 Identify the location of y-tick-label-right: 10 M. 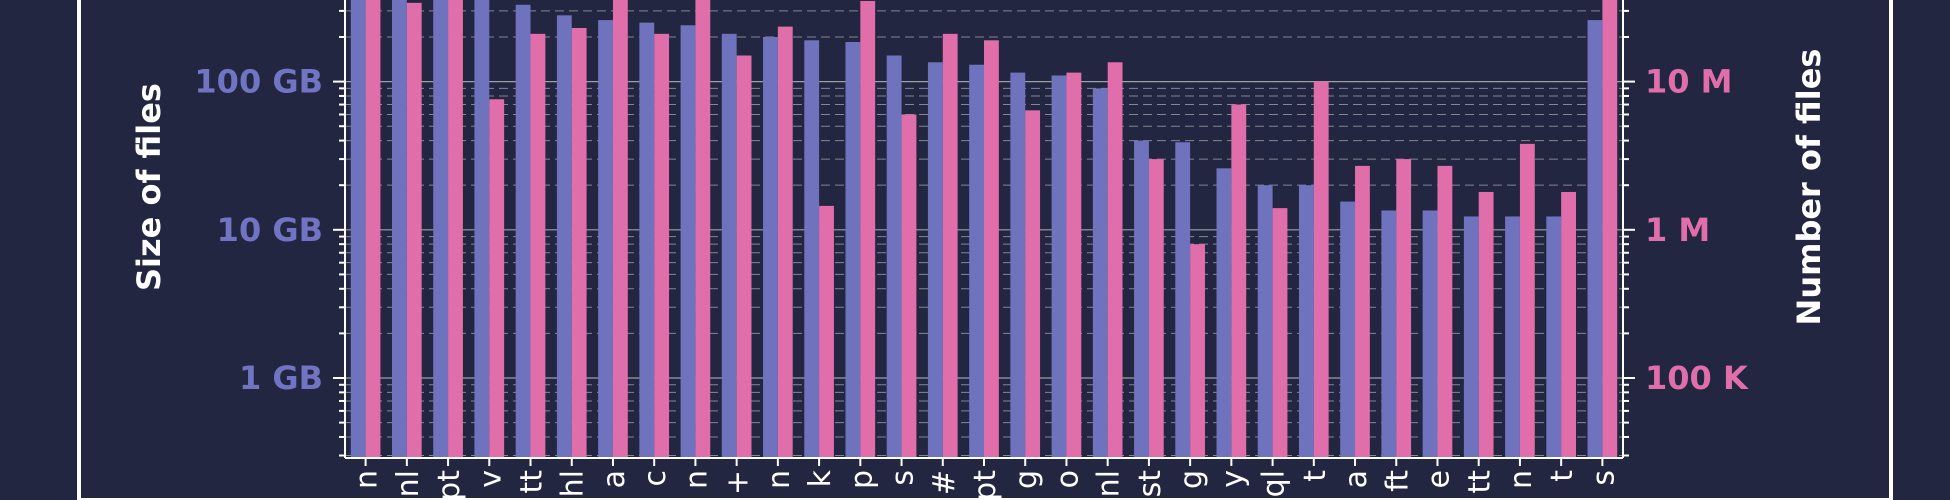
(1689, 82).